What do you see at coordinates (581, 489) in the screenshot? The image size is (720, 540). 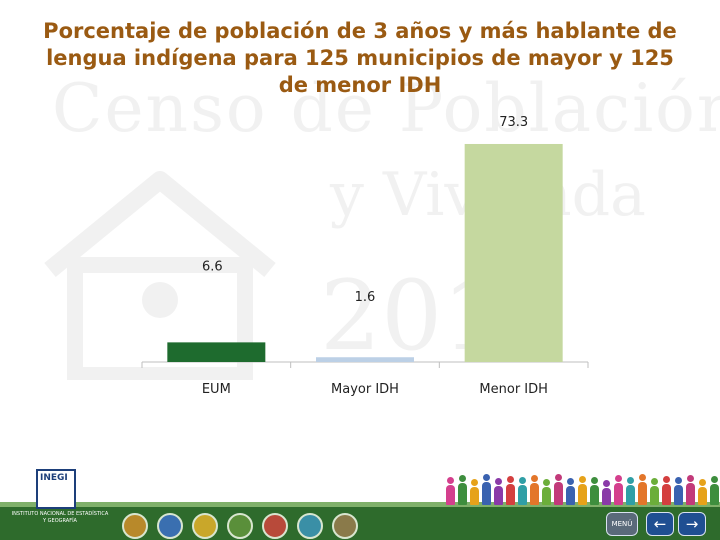 I see `people-strip-icon` at bounding box center [581, 489].